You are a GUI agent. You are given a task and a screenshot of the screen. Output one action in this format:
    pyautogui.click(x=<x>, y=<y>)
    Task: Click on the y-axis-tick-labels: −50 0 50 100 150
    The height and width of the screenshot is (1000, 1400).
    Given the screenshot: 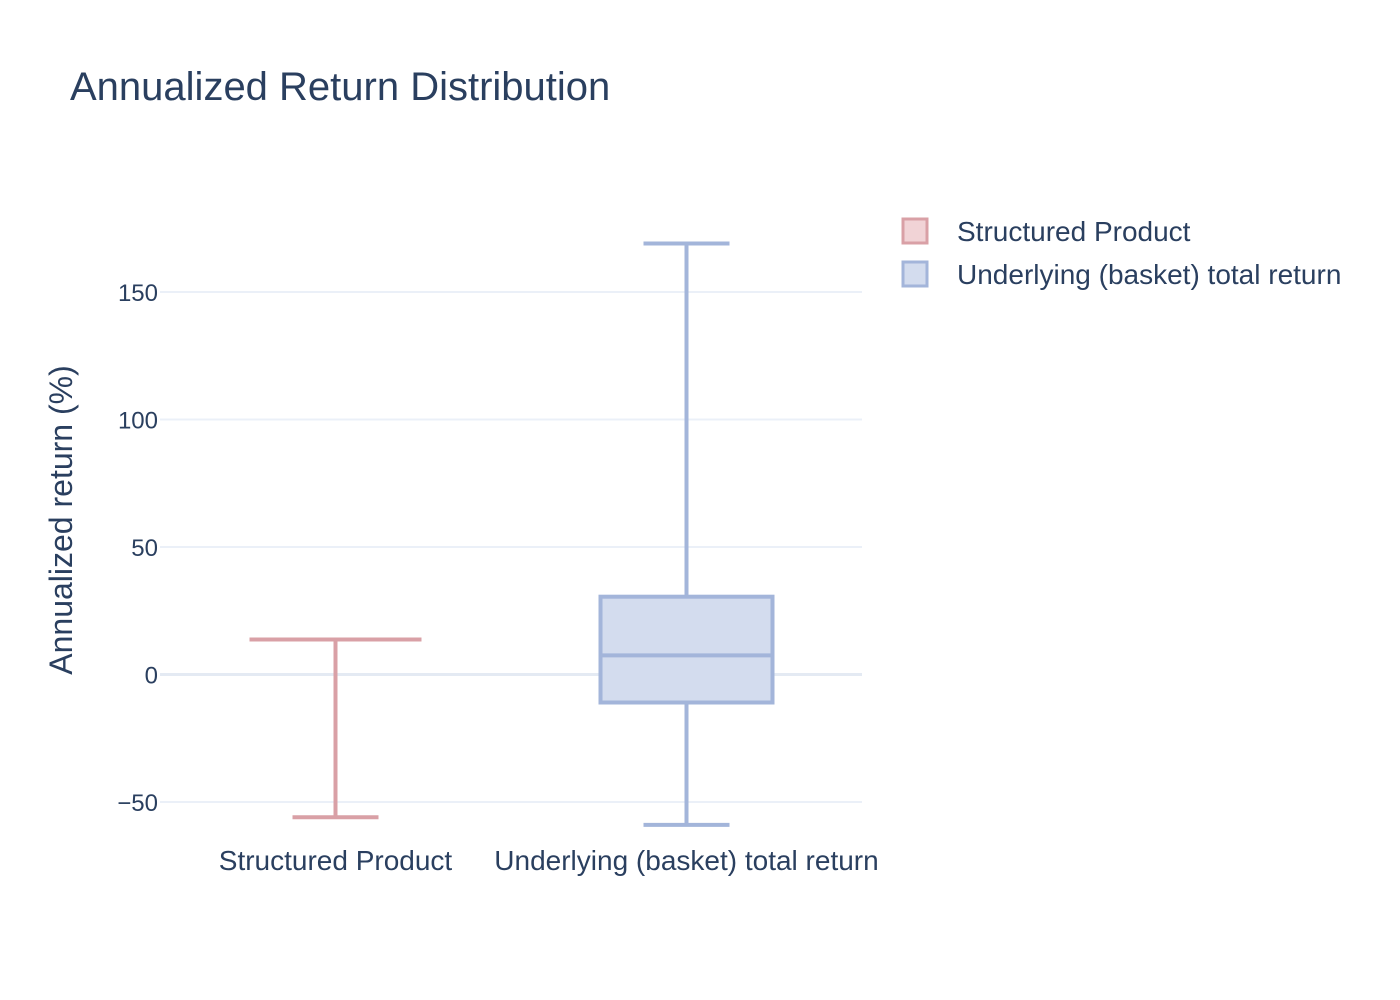 What is the action you would take?
    pyautogui.click(x=137, y=548)
    